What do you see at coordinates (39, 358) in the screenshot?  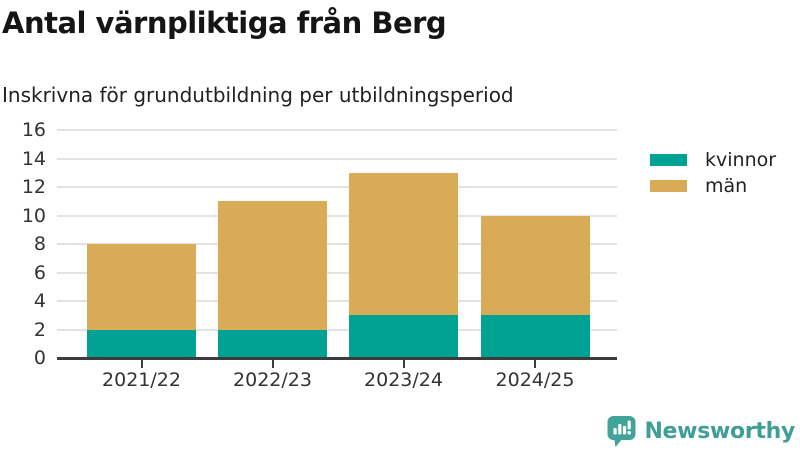 I see `y-tick-label: 0` at bounding box center [39, 358].